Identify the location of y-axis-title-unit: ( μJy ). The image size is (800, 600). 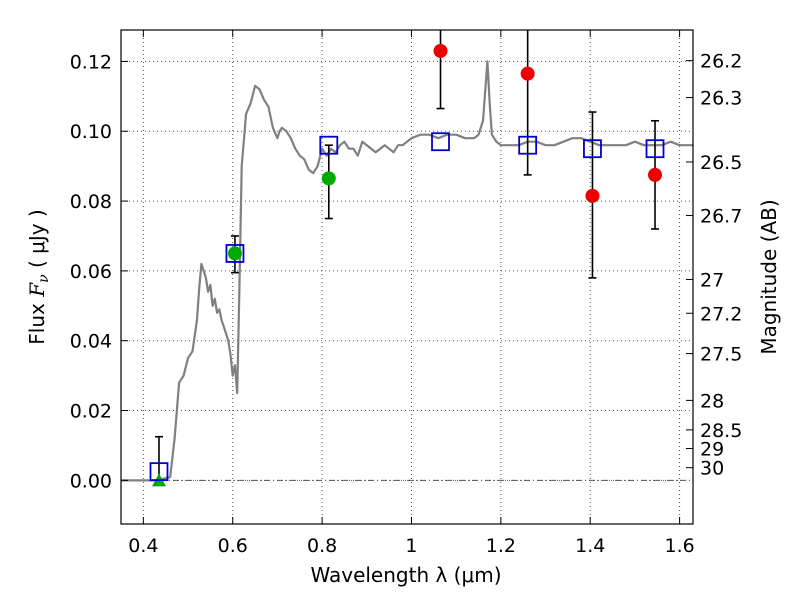
(37, 241).